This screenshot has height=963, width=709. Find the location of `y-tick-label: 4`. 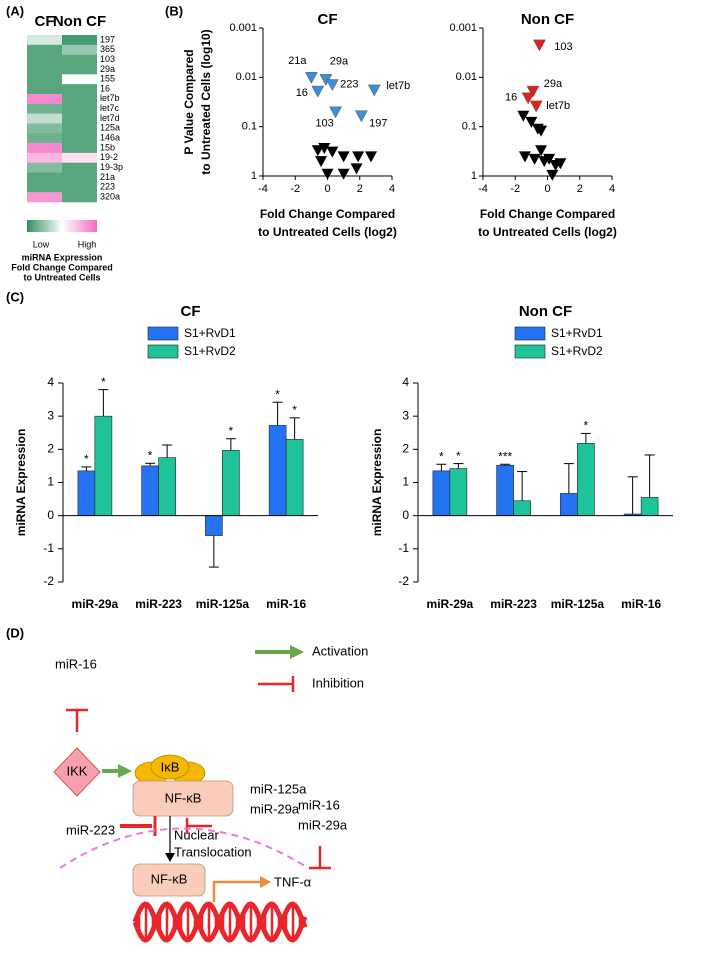

y-tick-label: 4 is located at coordinates (405, 382).